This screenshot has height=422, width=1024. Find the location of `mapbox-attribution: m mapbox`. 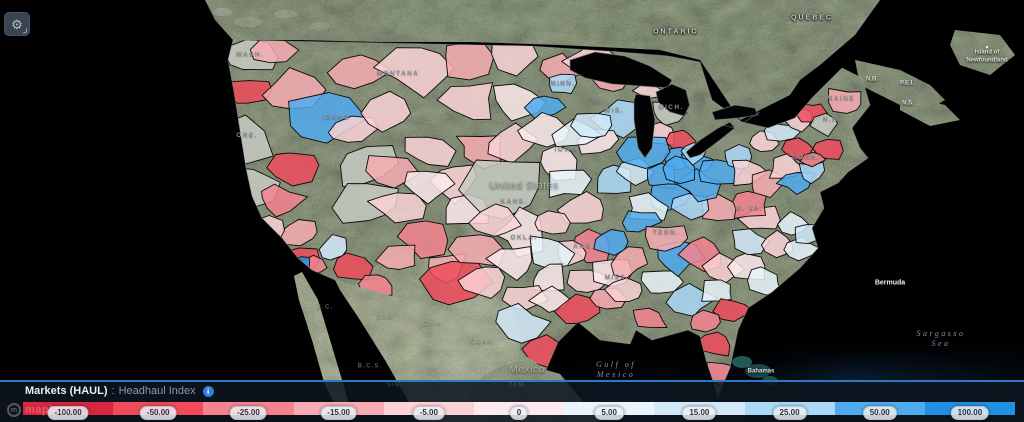

mapbox-attribution: m mapbox is located at coordinates (38, 410).